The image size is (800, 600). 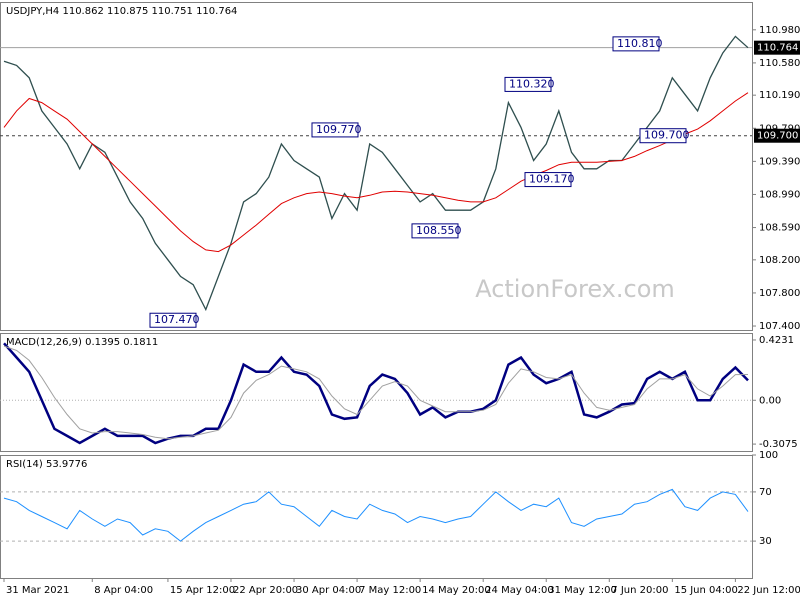 I want to click on x-tick-label: 7 May 12:00, so click(x=390, y=590).